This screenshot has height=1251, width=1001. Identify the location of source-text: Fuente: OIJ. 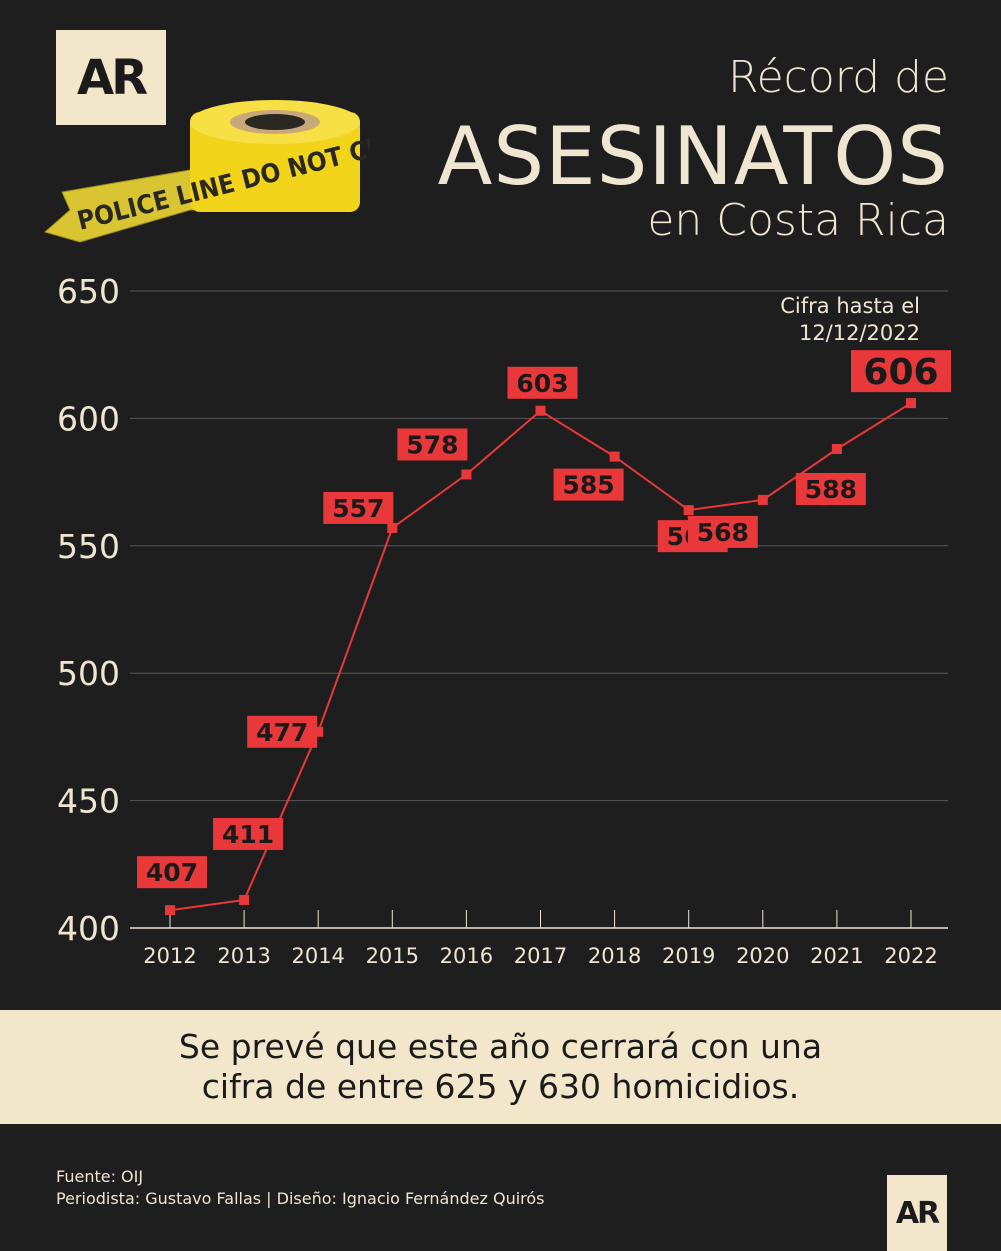
(100, 1176).